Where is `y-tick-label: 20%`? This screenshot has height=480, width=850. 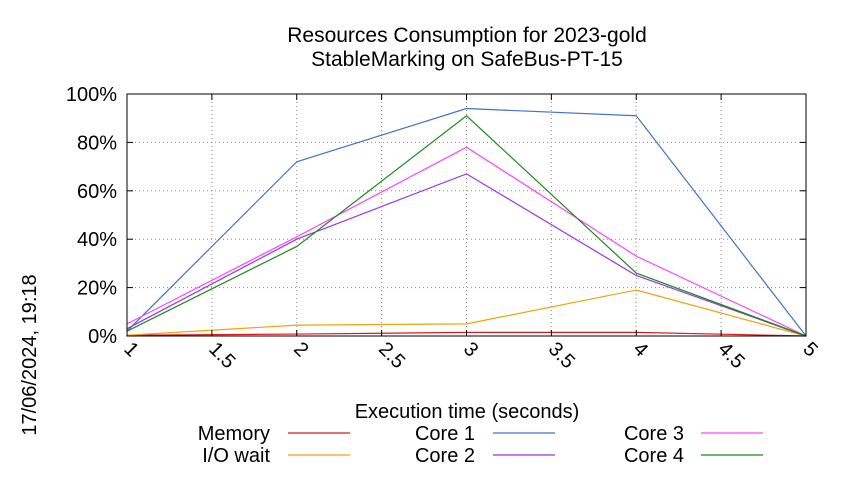
y-tick-label: 20% is located at coordinates (97, 289).